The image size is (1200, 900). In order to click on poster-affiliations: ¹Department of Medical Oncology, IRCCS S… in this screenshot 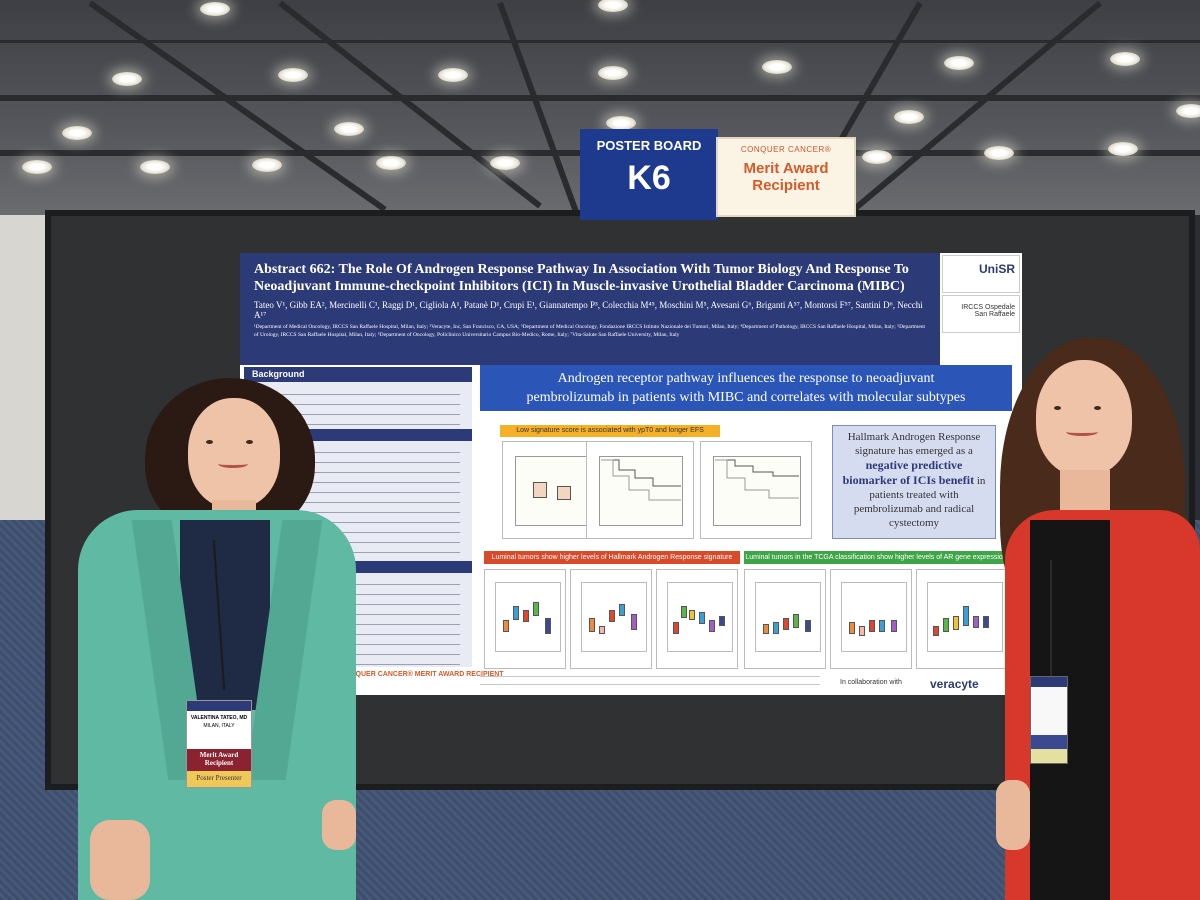, I will do `click(590, 331)`.